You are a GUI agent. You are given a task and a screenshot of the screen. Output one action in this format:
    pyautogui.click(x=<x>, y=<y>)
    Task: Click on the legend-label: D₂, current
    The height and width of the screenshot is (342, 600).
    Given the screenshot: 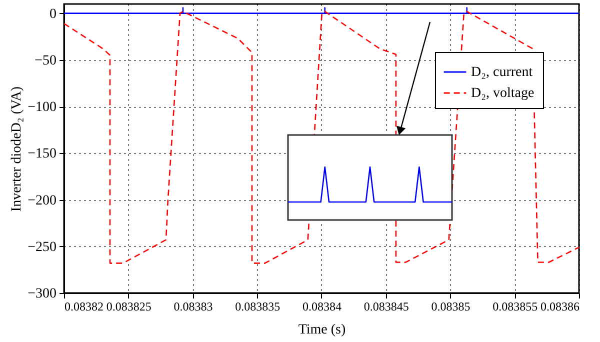 What is the action you would take?
    pyautogui.click(x=502, y=72)
    